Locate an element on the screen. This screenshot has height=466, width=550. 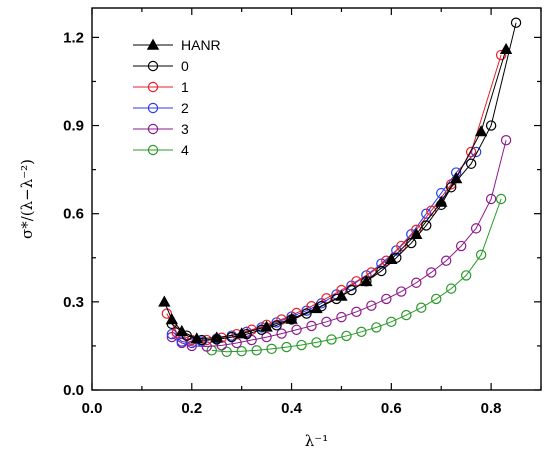
legend-label: 0 is located at coordinates (185, 66).